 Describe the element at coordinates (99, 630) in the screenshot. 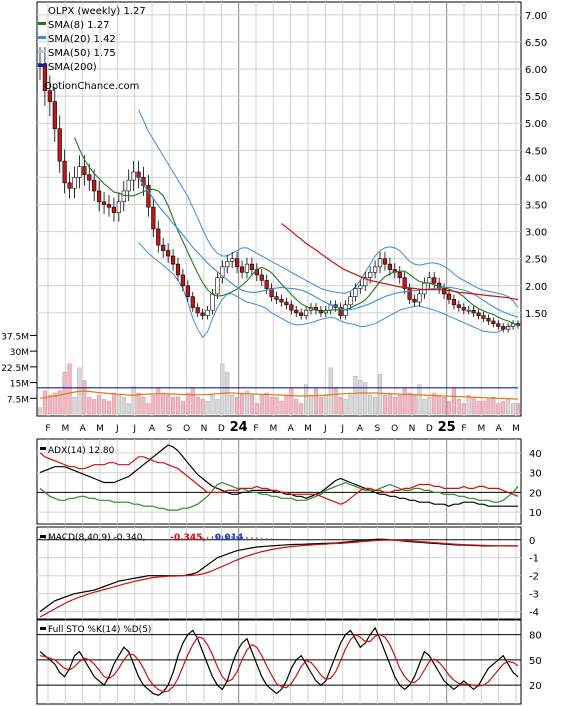

I see `stochastic-title: Full STO %K(14) %D(5)` at that location.